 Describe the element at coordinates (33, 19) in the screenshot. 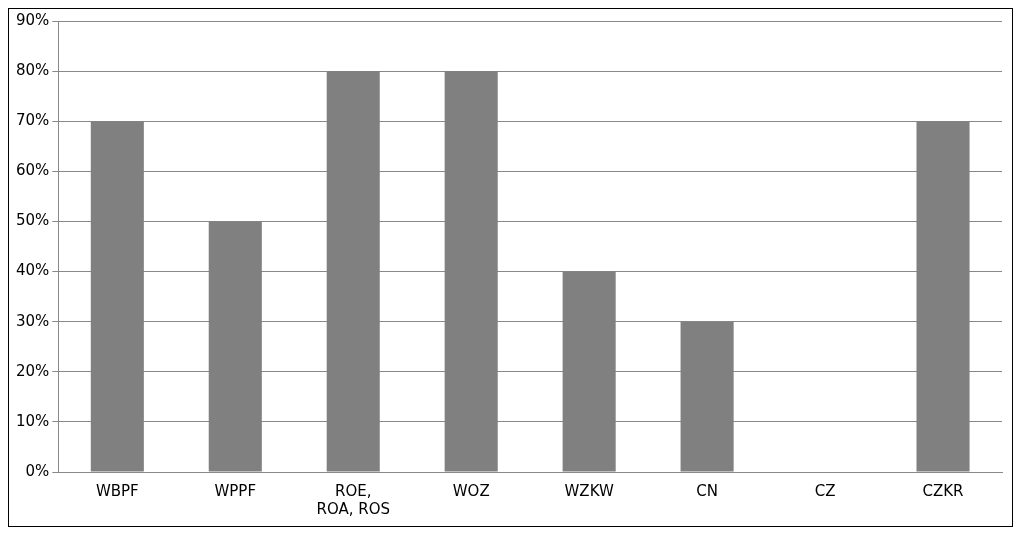

I see `y-tick-label: 90%` at that location.